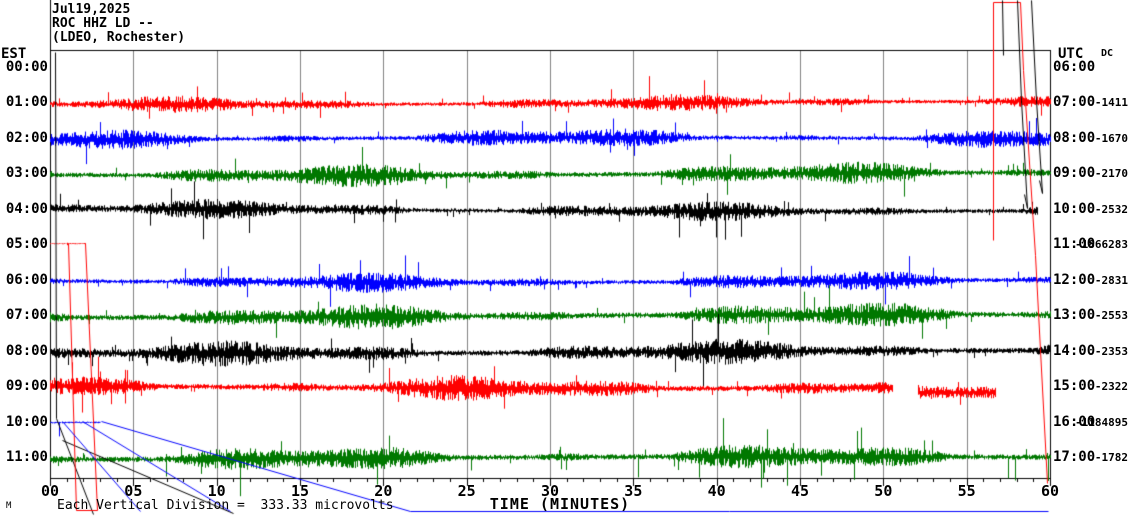  Describe the element at coordinates (1050, 491) in the screenshot. I see `x-tick-label: 60` at that location.